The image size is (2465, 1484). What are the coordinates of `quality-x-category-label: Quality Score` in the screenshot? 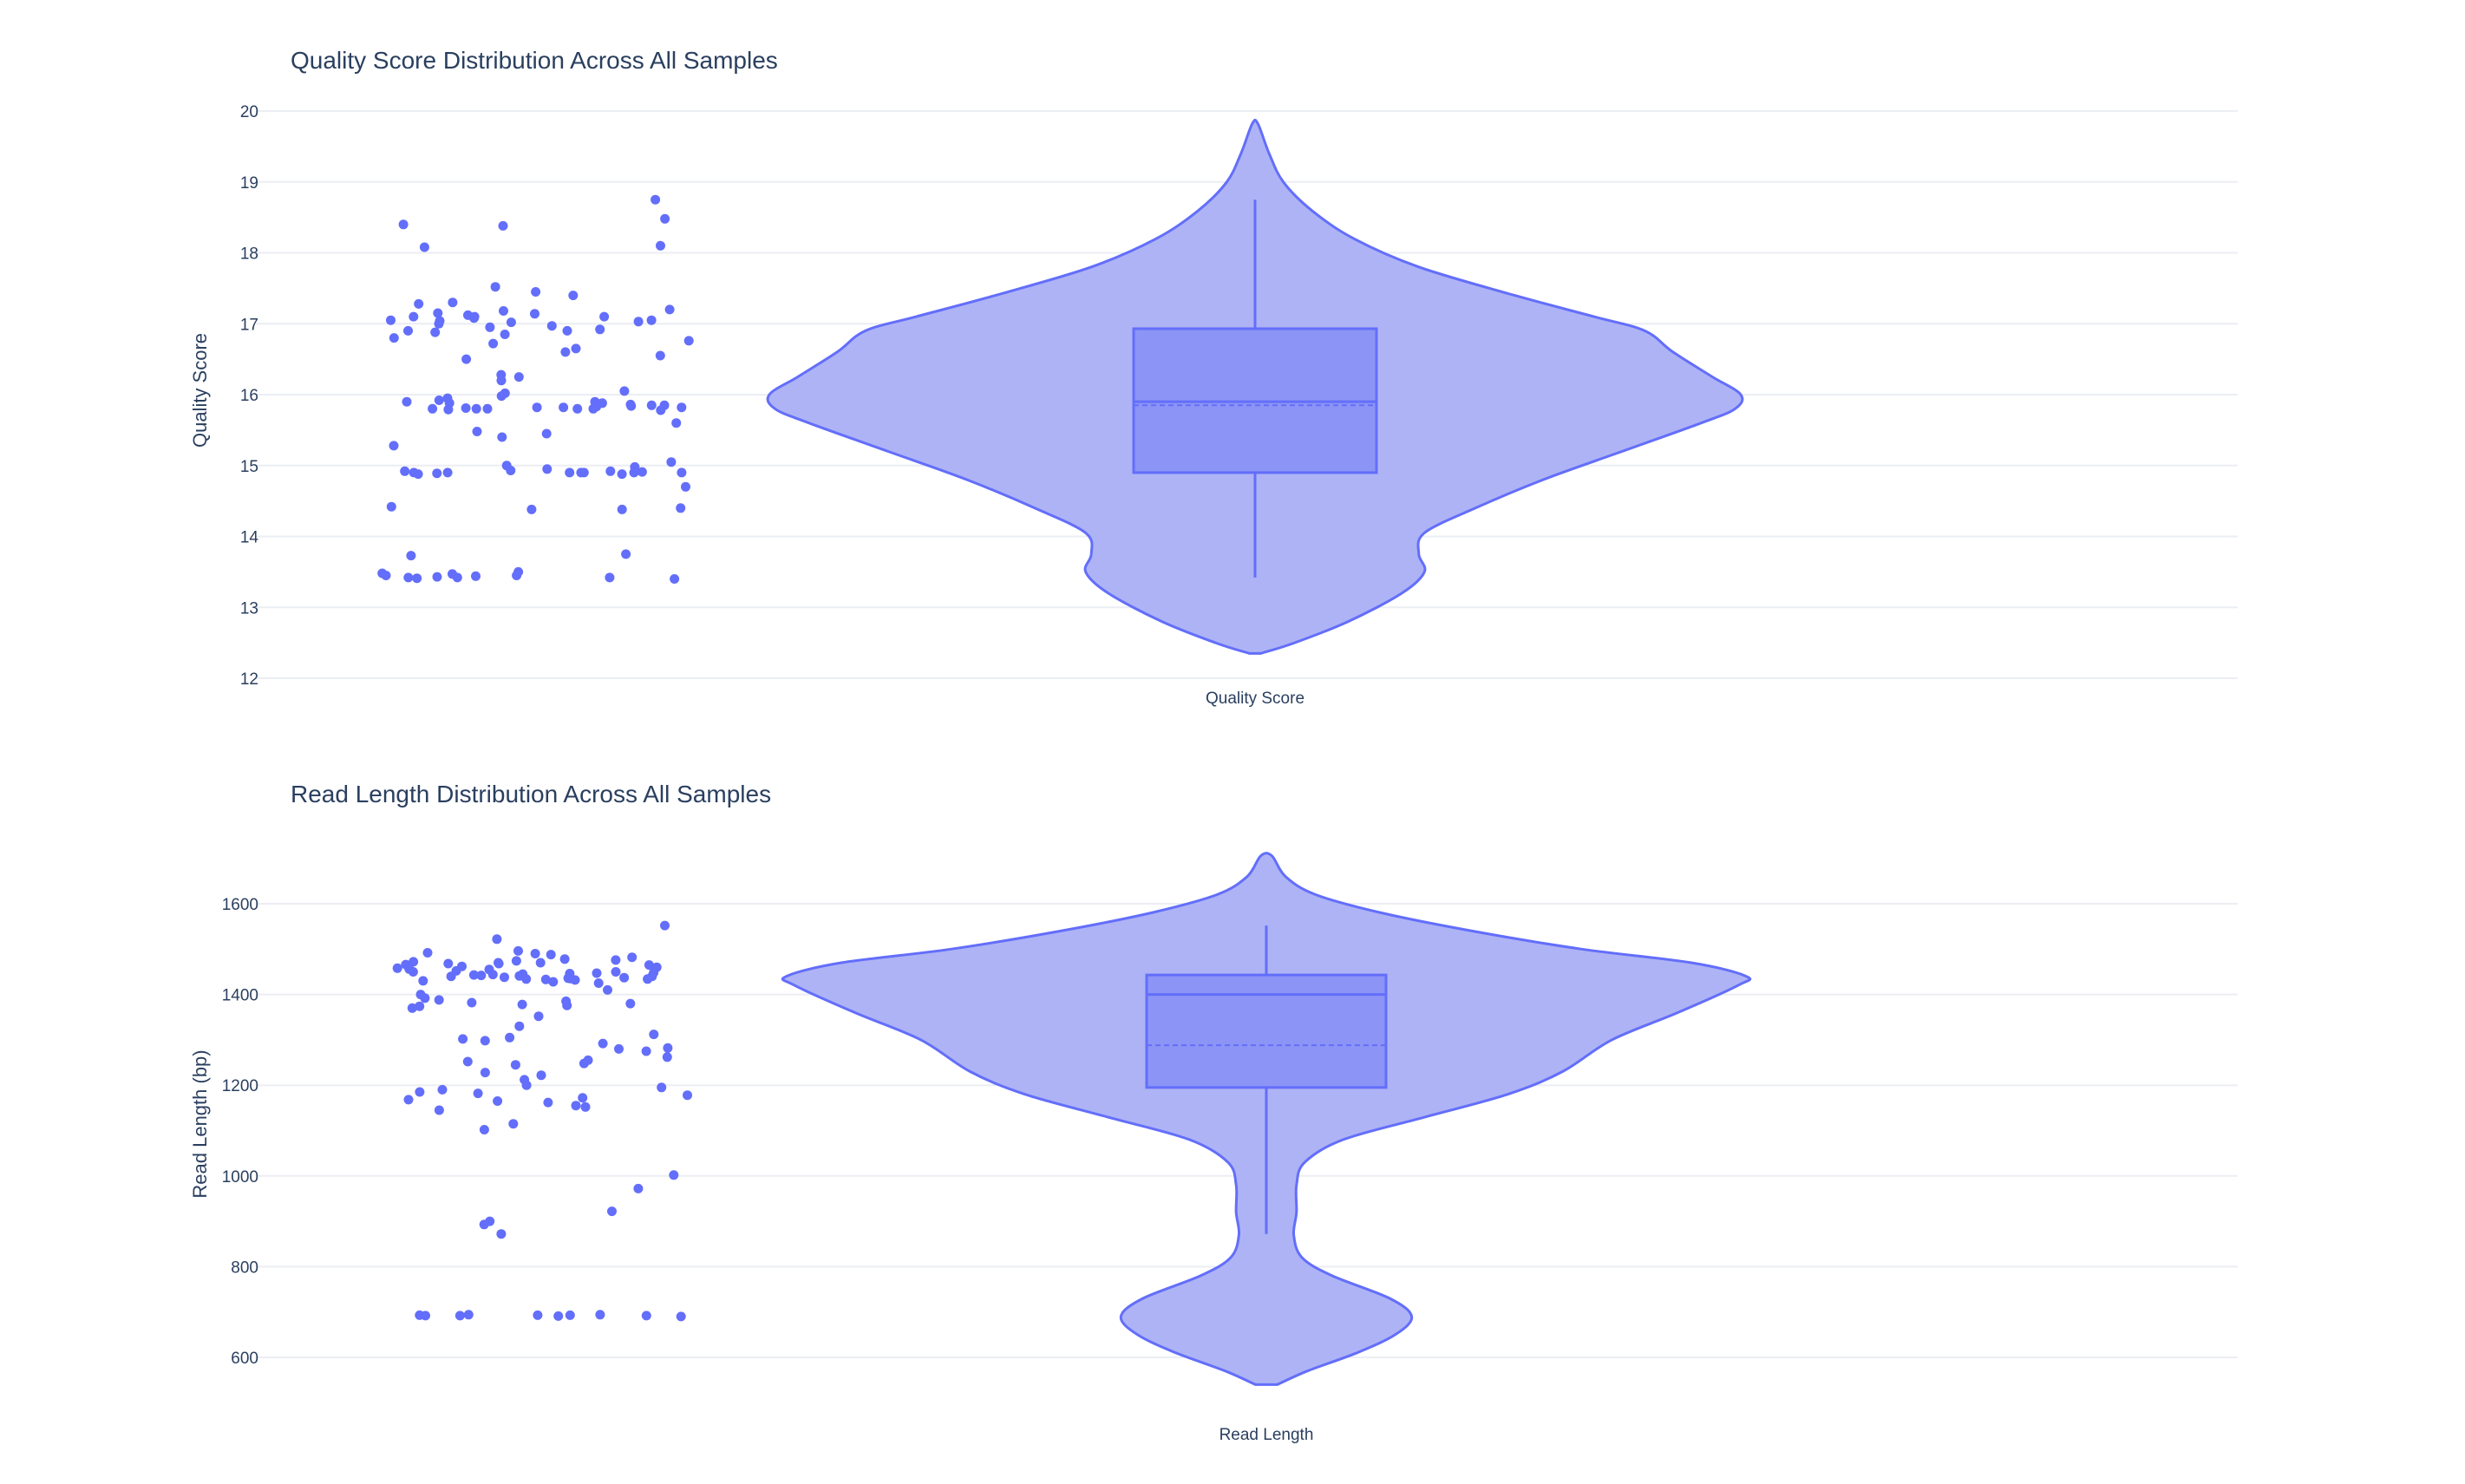 It's located at (1255, 699).